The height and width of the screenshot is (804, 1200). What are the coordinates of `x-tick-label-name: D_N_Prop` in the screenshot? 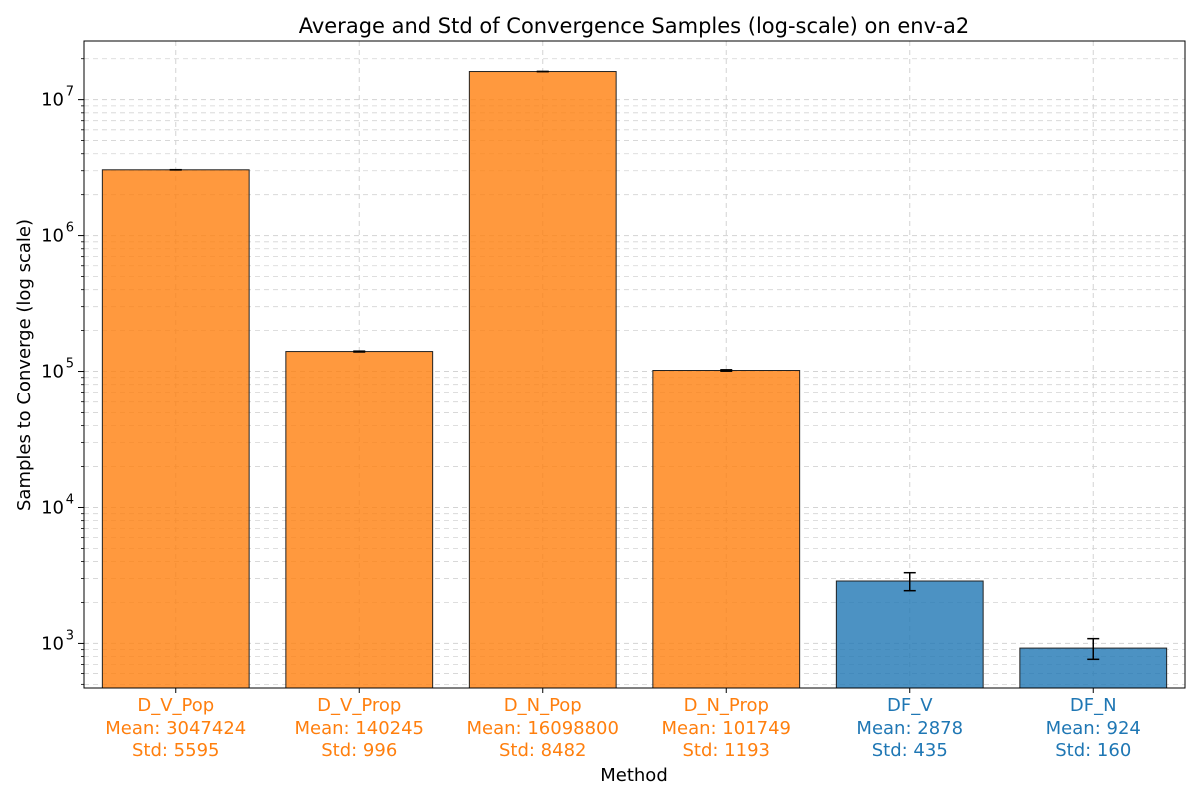 It's located at (726, 705).